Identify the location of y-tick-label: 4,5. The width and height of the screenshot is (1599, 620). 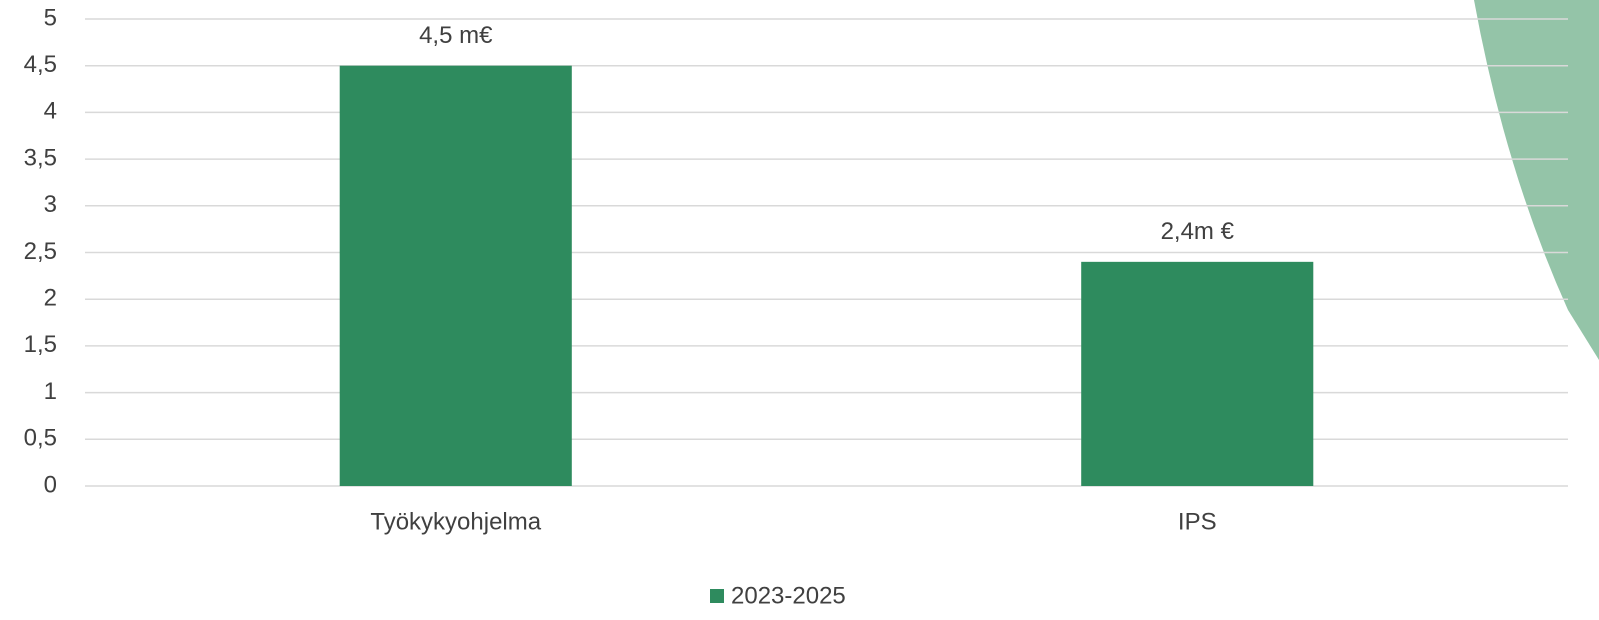
(40, 64).